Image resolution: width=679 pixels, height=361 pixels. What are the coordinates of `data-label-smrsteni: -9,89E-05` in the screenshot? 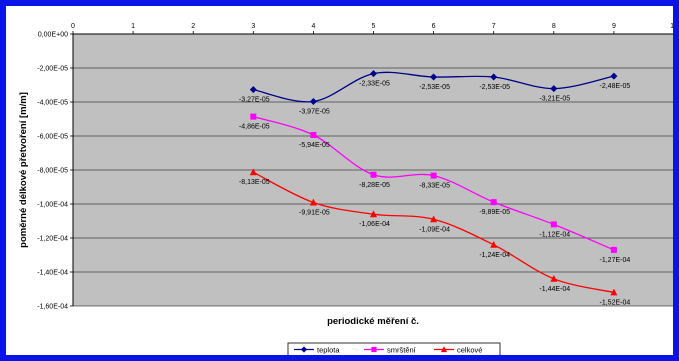 It's located at (494, 212).